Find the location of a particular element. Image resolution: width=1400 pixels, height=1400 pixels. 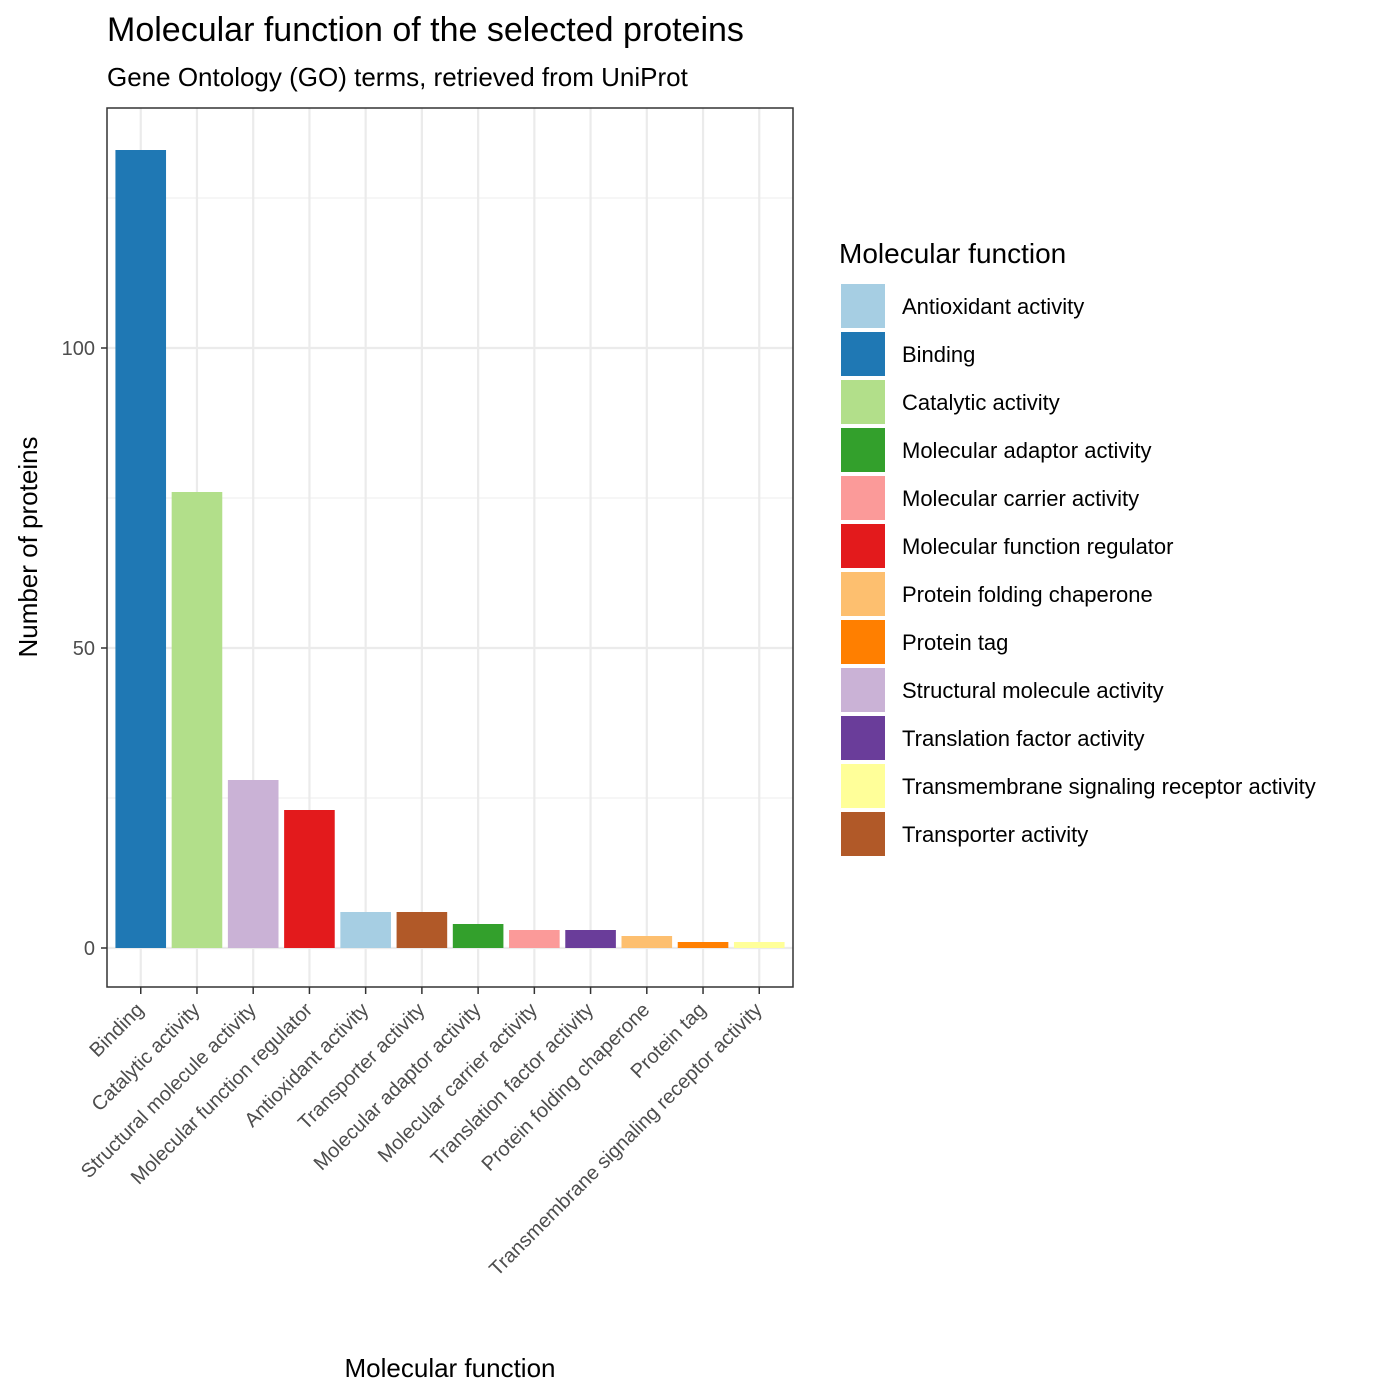

y-tick-label: 100 is located at coordinates (78, 349).